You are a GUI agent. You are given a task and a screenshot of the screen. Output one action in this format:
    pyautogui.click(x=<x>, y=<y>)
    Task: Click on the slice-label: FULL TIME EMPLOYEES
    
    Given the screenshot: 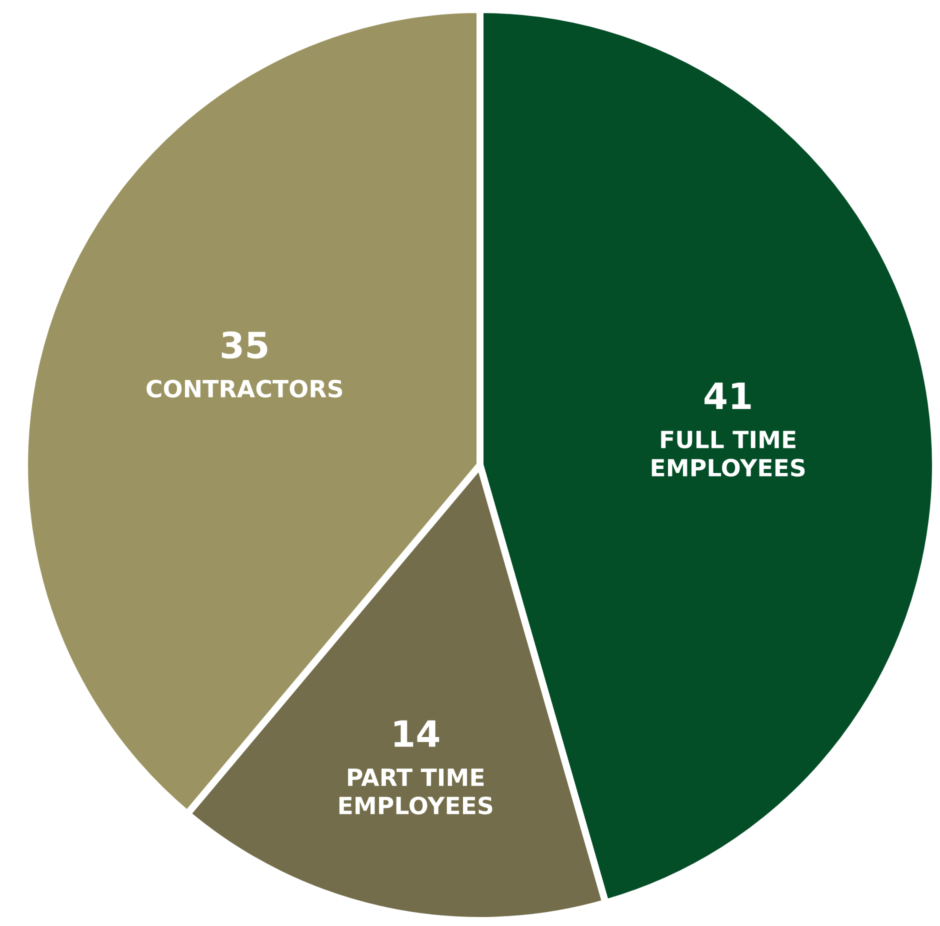 What is the action you would take?
    pyautogui.click(x=728, y=453)
    